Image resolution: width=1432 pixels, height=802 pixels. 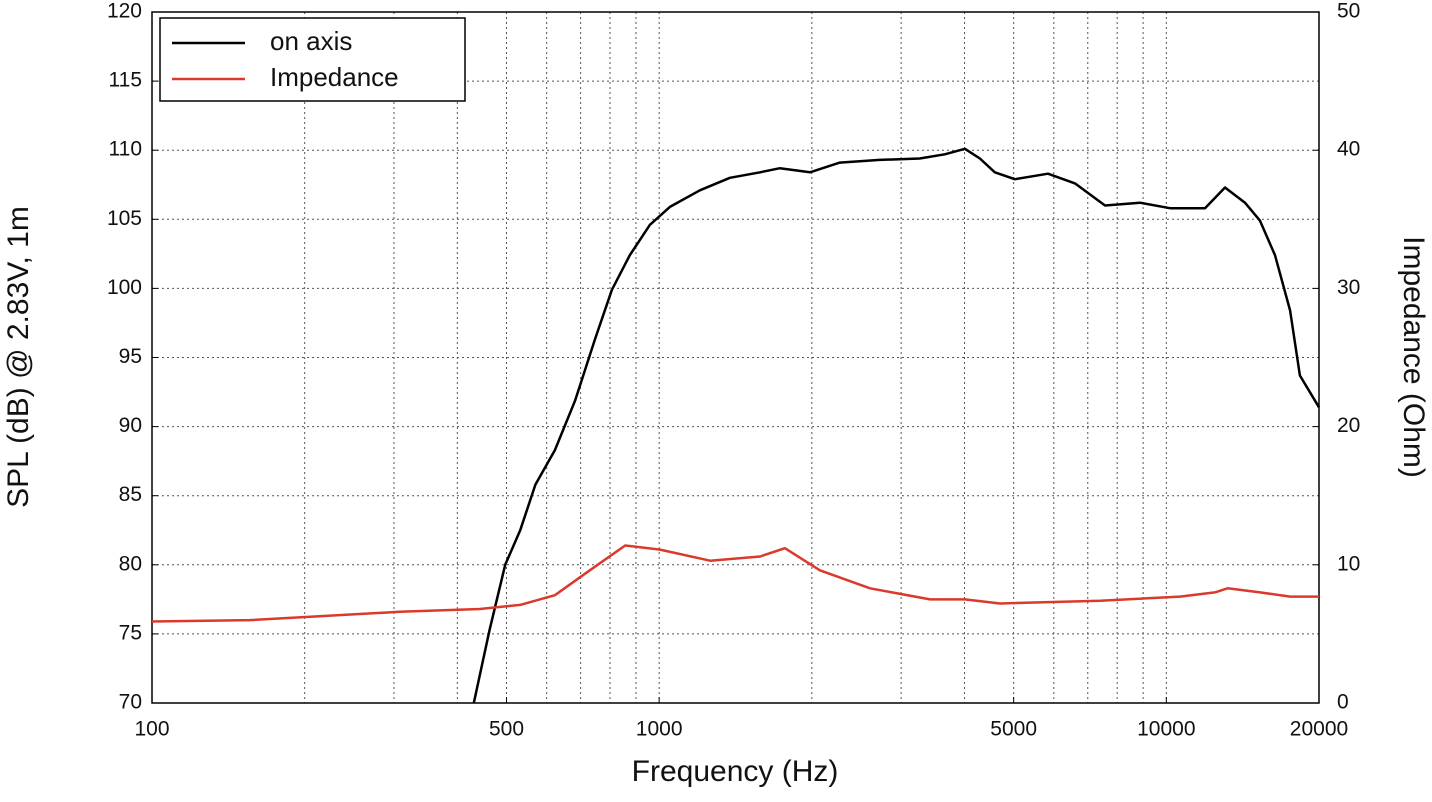 What do you see at coordinates (506, 729) in the screenshot?
I see `x-tick-label: 500` at bounding box center [506, 729].